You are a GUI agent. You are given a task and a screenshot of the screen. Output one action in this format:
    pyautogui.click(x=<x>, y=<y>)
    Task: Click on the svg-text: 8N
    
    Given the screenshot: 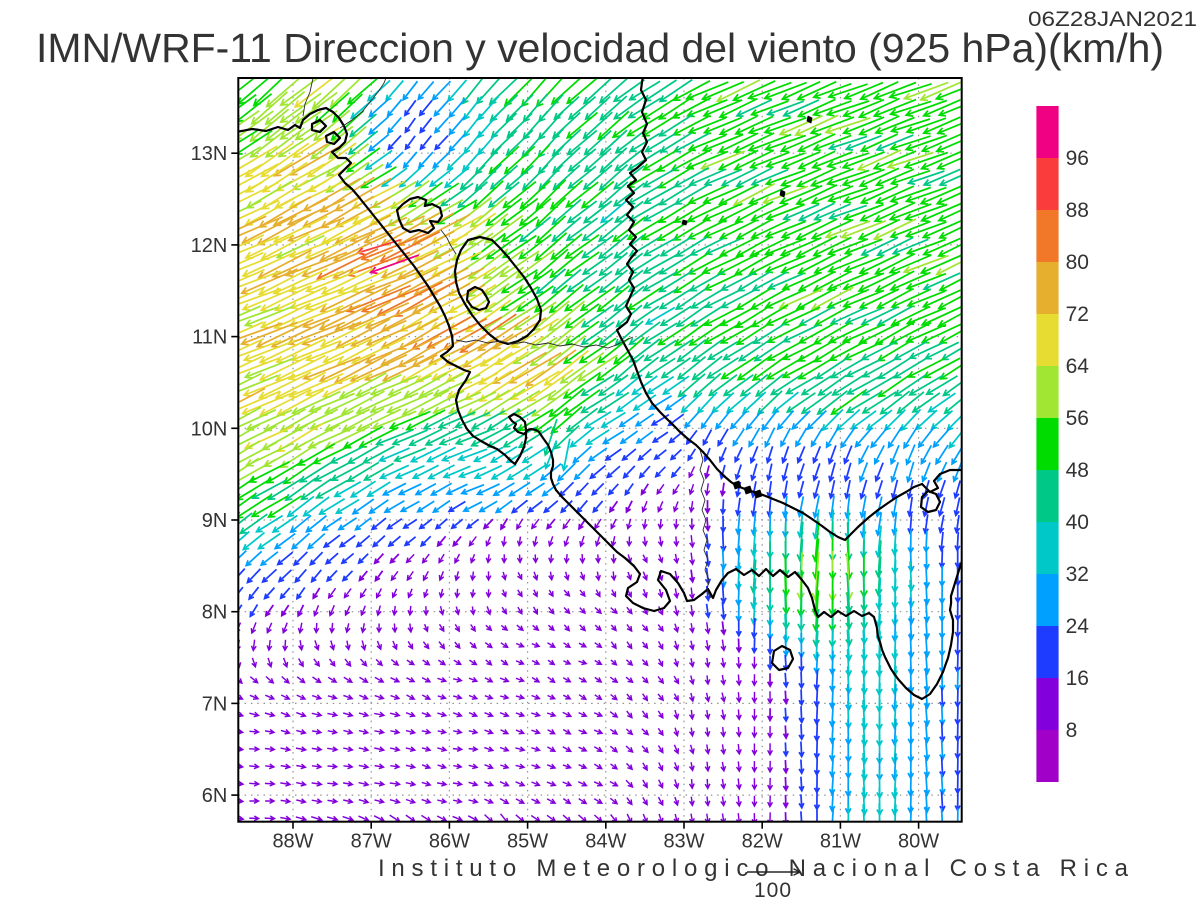 What is the action you would take?
    pyautogui.click(x=215, y=613)
    